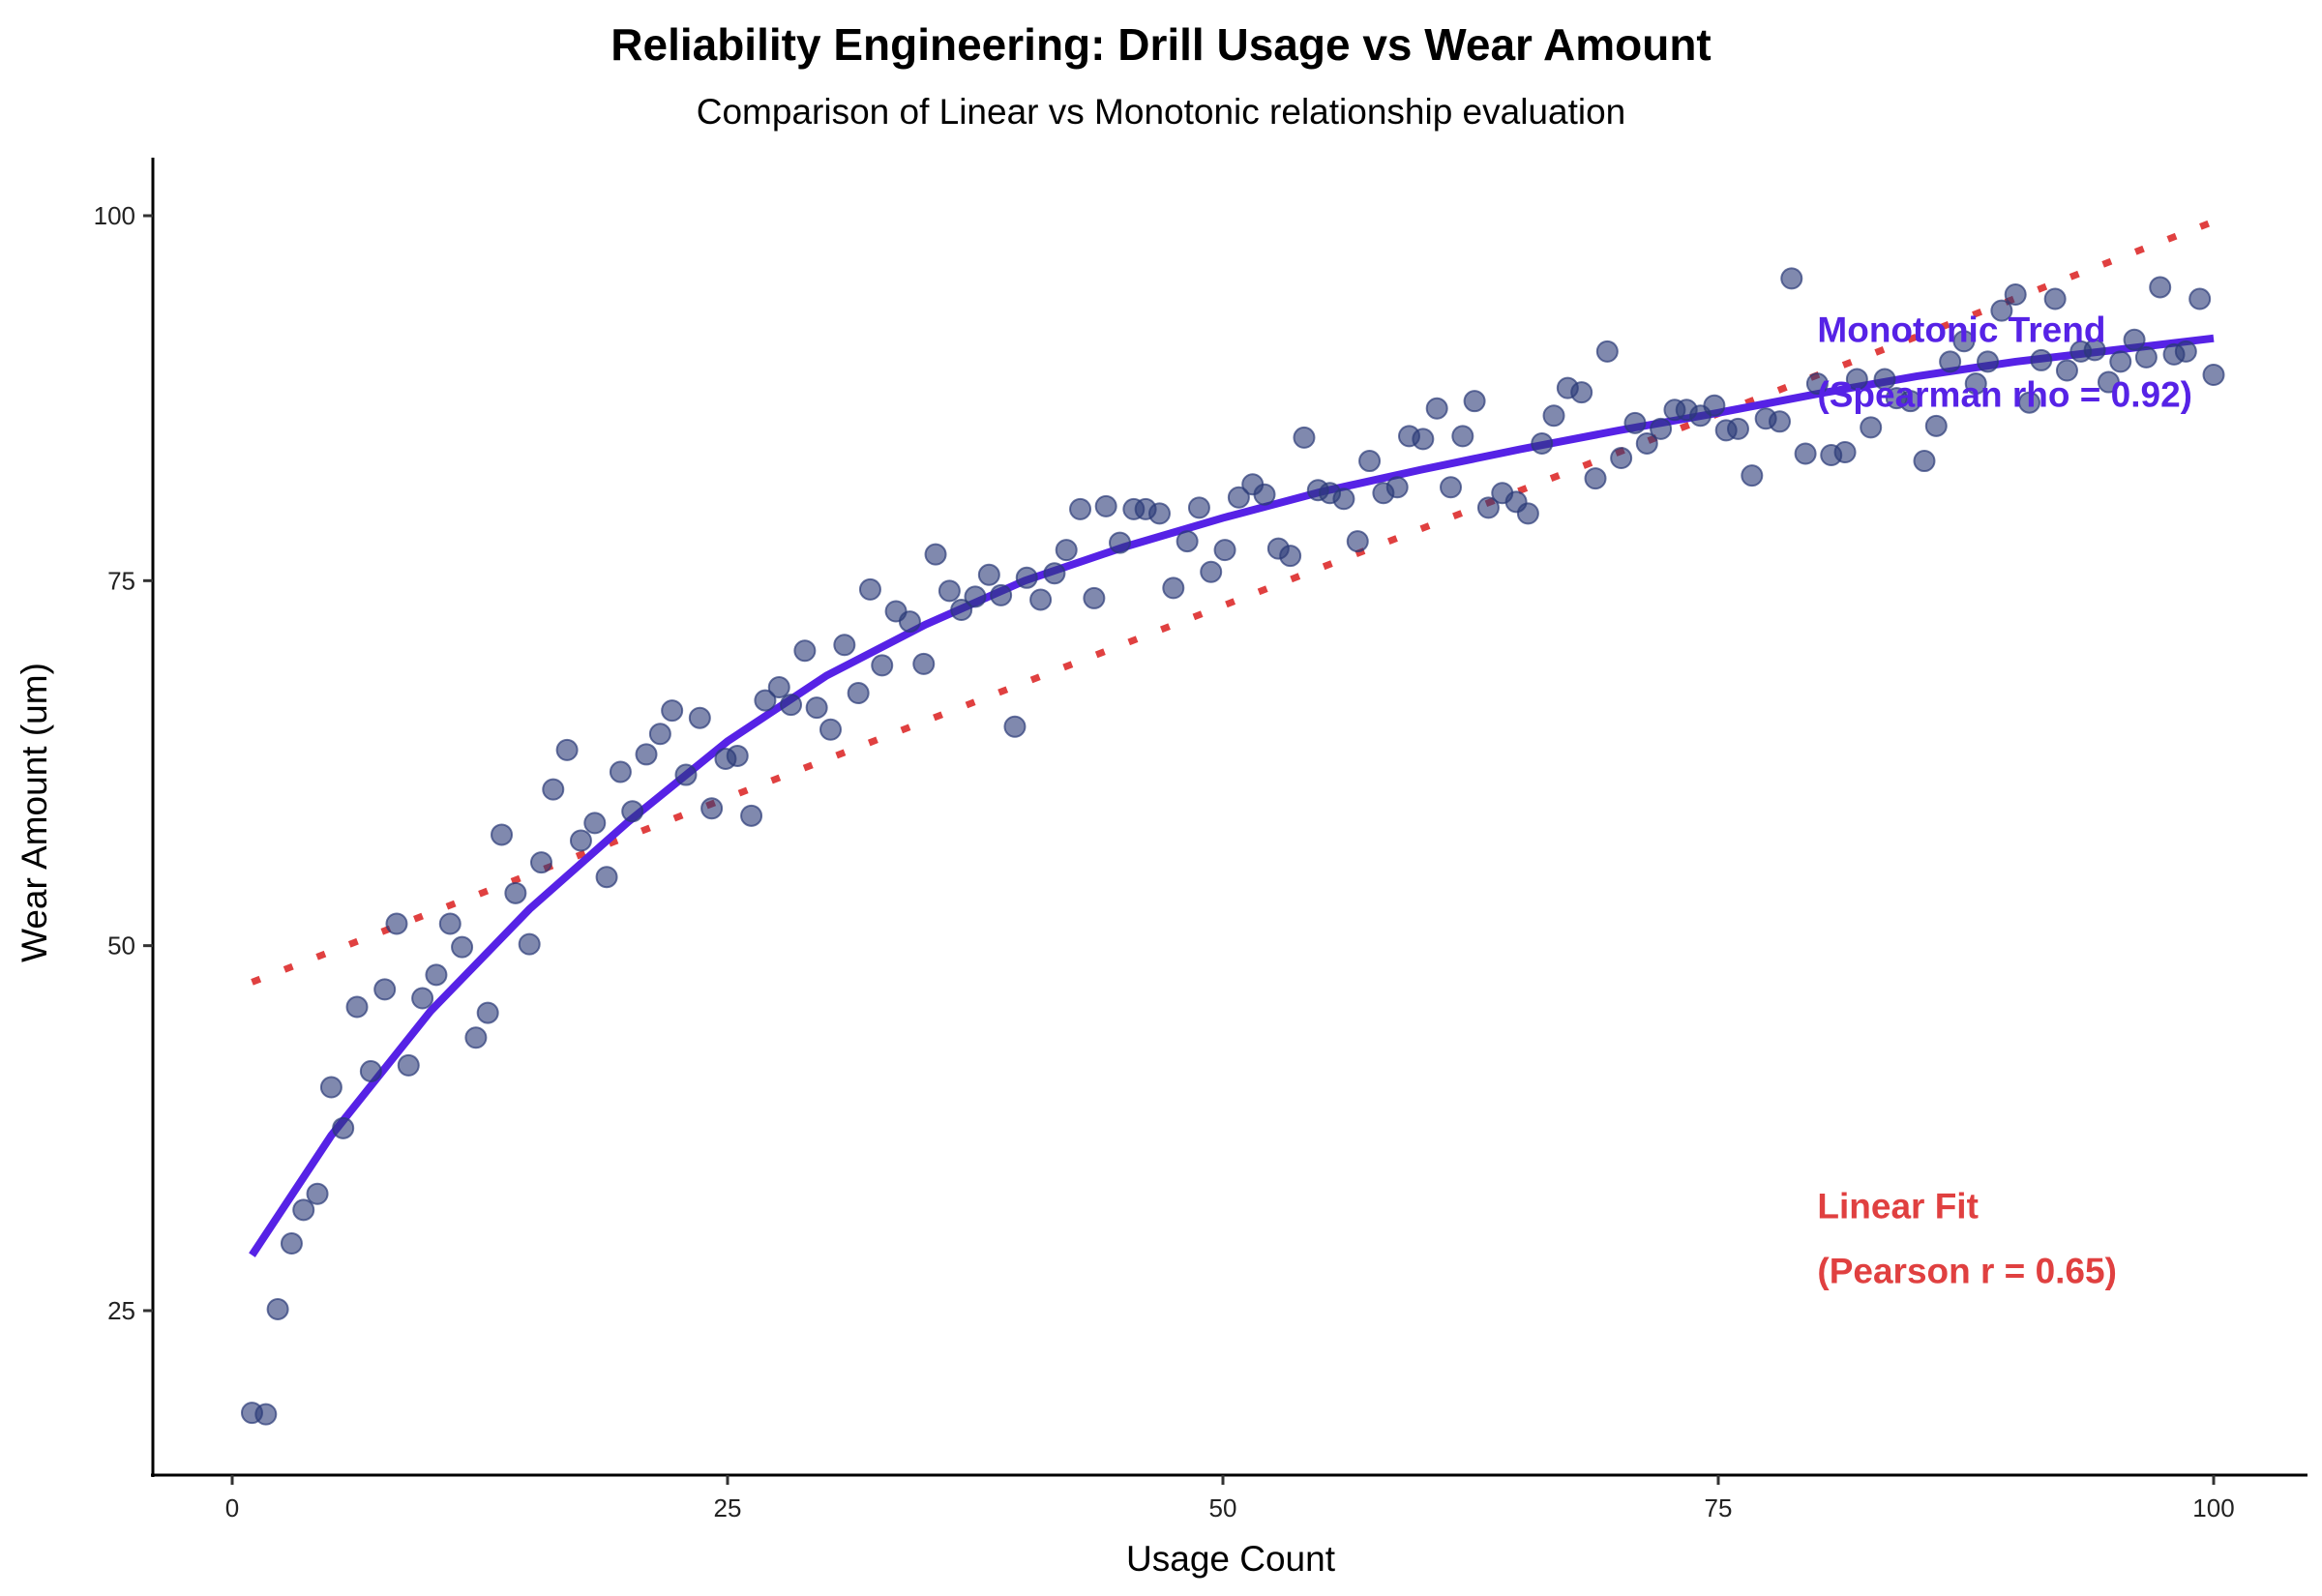 The width and height of the screenshot is (2322, 1596). Describe the element at coordinates (121, 1310) in the screenshot. I see `y-tick-label: 25` at that location.